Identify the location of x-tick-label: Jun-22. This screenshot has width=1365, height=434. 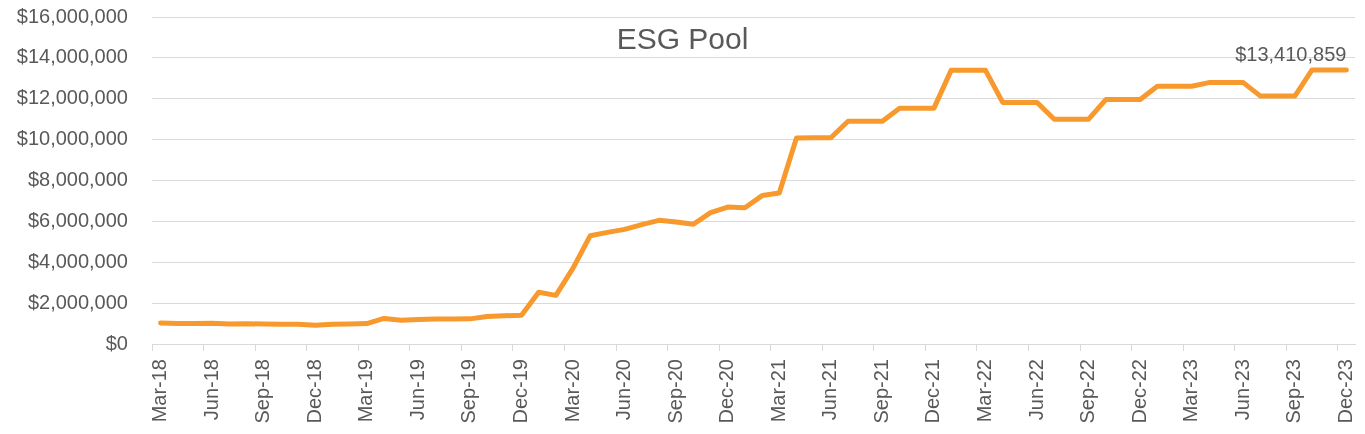
(1035, 390).